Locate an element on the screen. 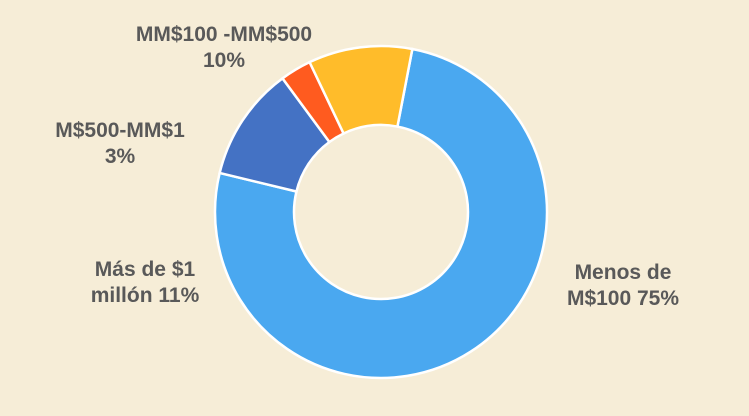  label-mas-de-1-millon: Más de $1 millón 11% is located at coordinates (145, 282).